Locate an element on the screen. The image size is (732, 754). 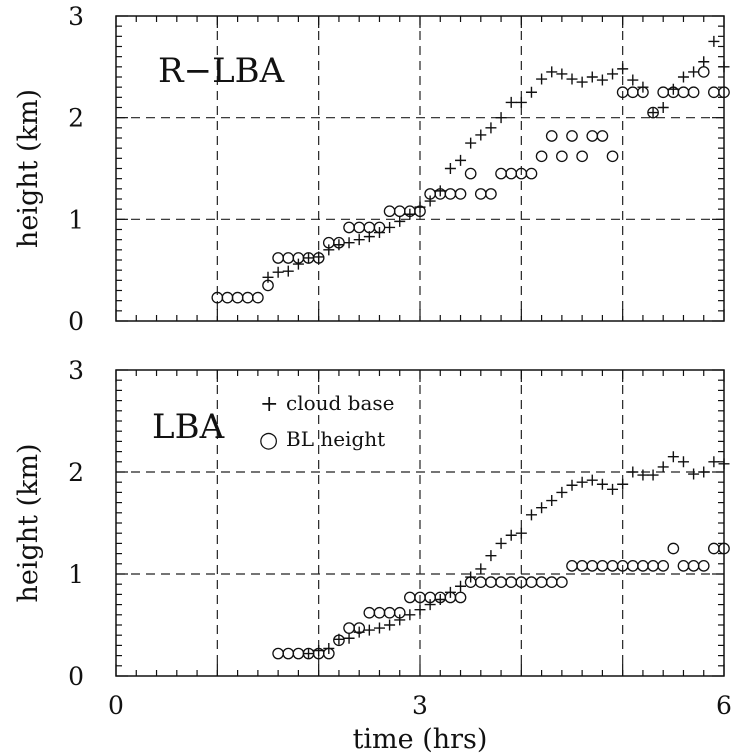
panel-title: R−LBA is located at coordinates (221, 71).